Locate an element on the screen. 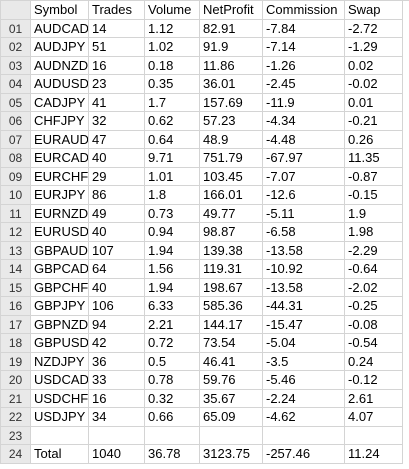  trades-cell: 47 is located at coordinates (117, 139).